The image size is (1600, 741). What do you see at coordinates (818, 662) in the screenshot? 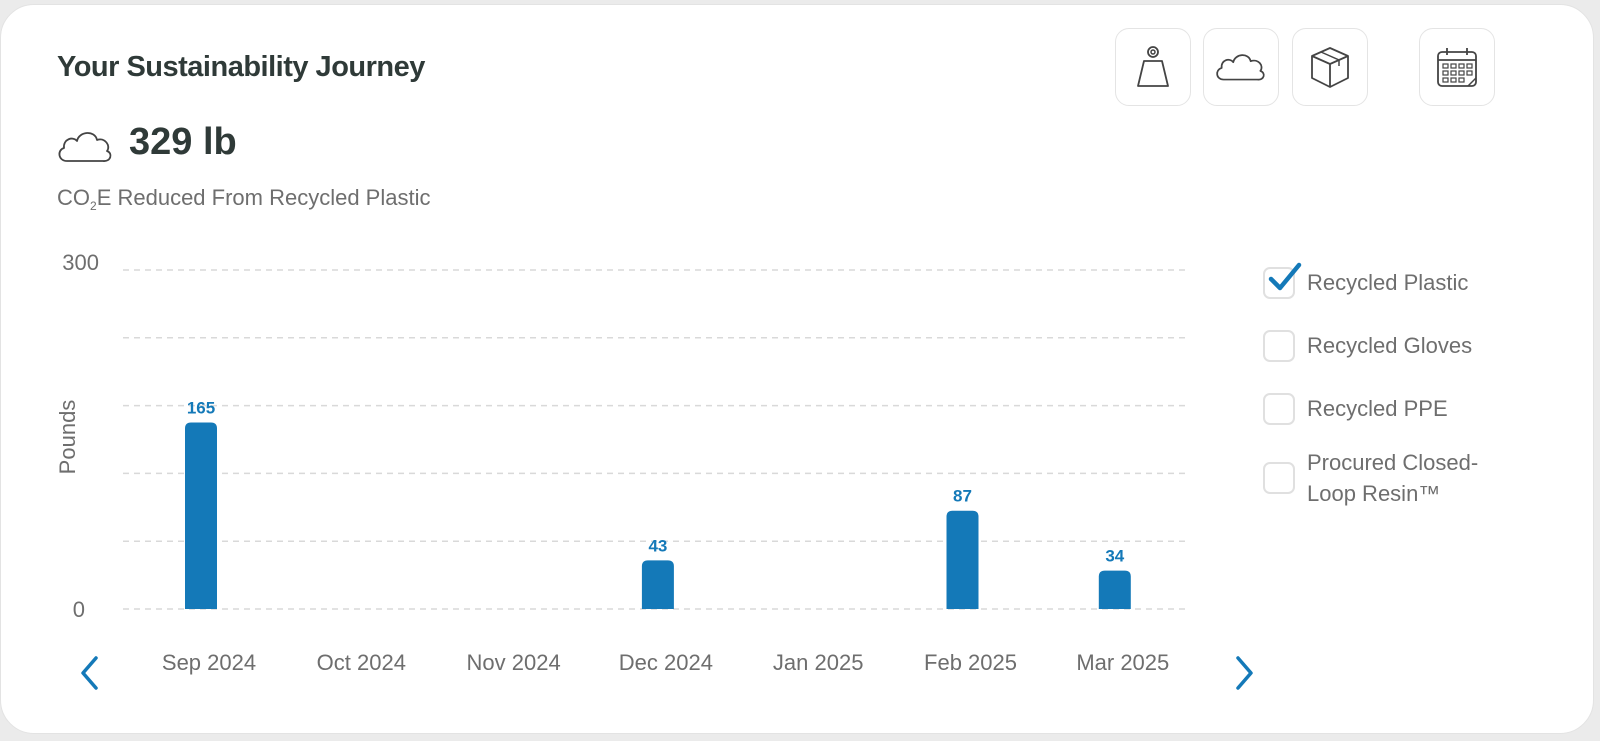
I see `x-tick-label: Jan 2025` at bounding box center [818, 662].